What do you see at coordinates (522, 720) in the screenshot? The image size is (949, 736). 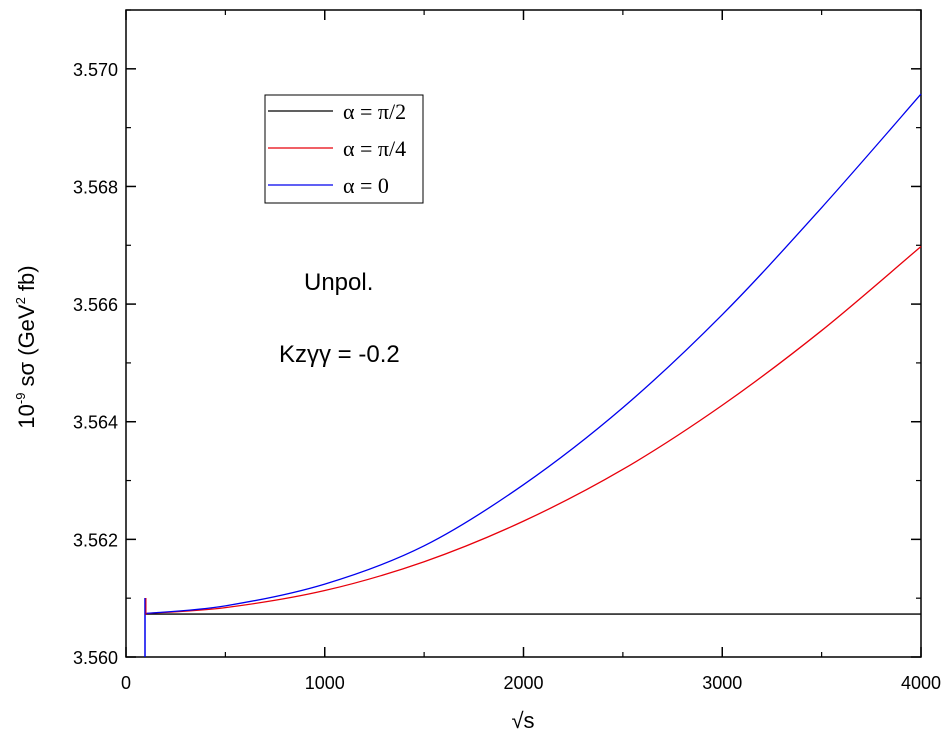 I see `x-axis-title: √s` at bounding box center [522, 720].